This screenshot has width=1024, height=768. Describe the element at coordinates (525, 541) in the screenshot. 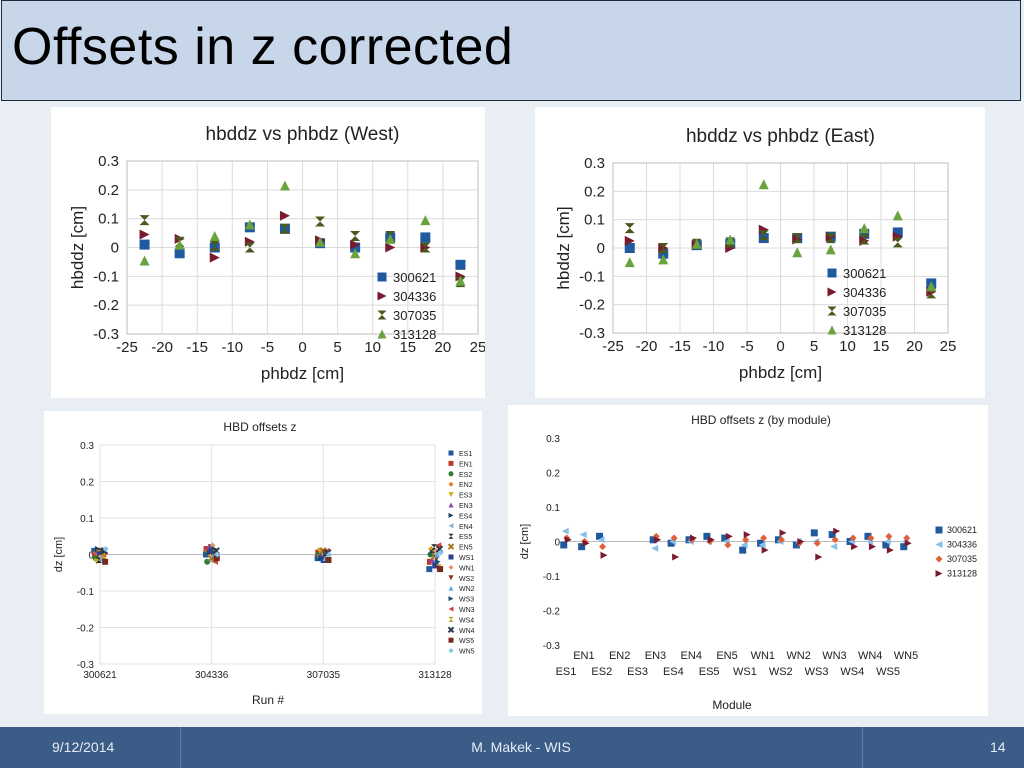

I see `y-axis-label: dz [cm]` at that location.